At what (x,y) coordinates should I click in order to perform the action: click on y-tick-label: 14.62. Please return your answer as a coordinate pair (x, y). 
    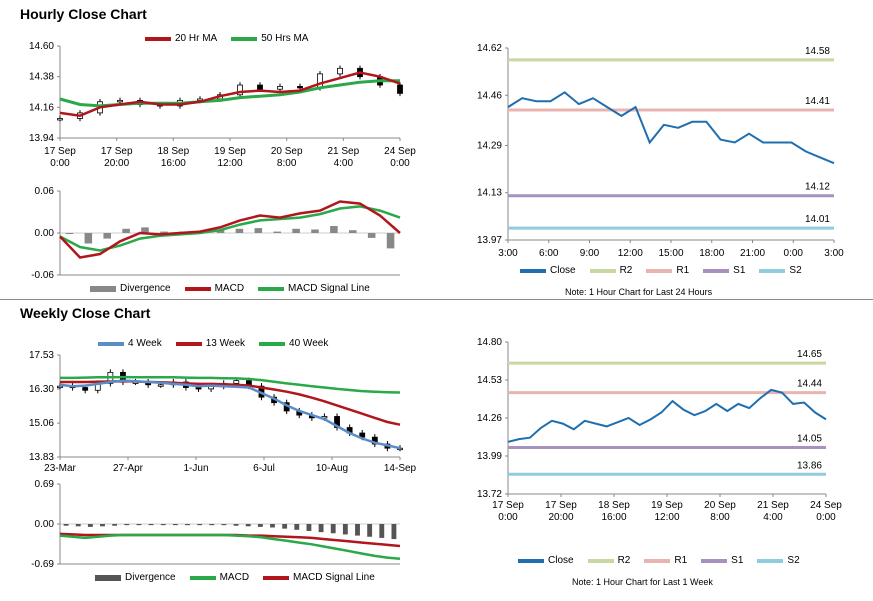
    Looking at the image, I should click on (489, 48).